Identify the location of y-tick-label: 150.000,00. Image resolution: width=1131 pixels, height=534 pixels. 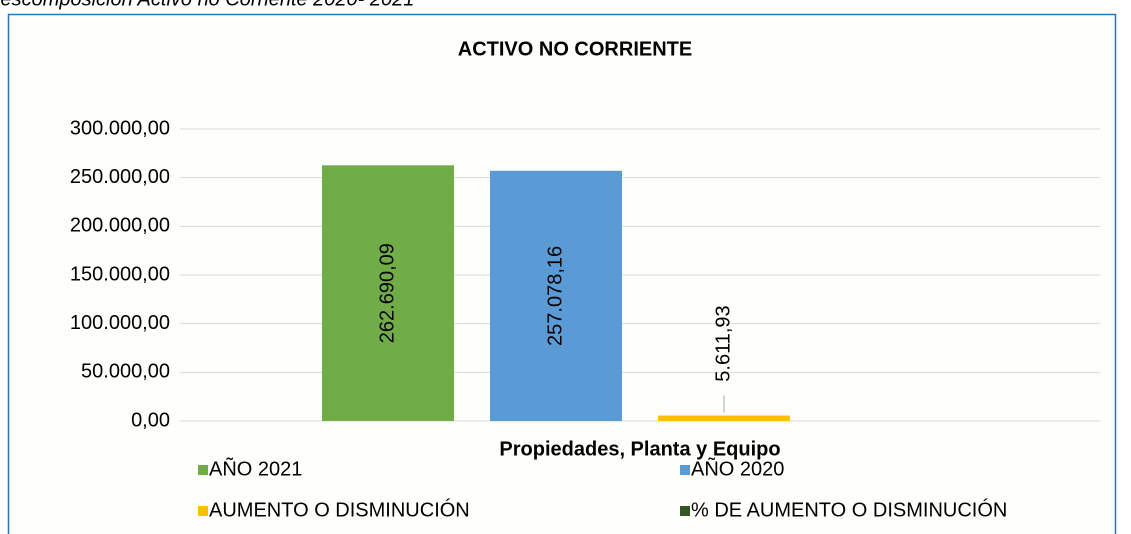
(120, 274).